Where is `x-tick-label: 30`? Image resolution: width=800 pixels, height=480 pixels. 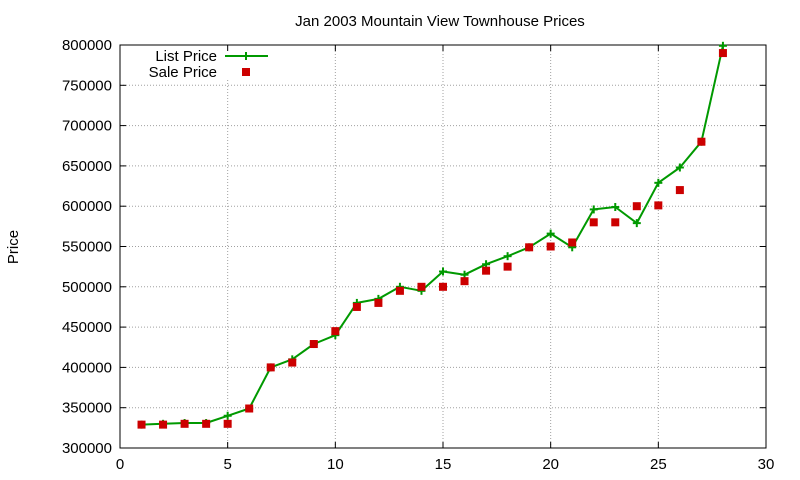 x-tick-label: 30 is located at coordinates (766, 464).